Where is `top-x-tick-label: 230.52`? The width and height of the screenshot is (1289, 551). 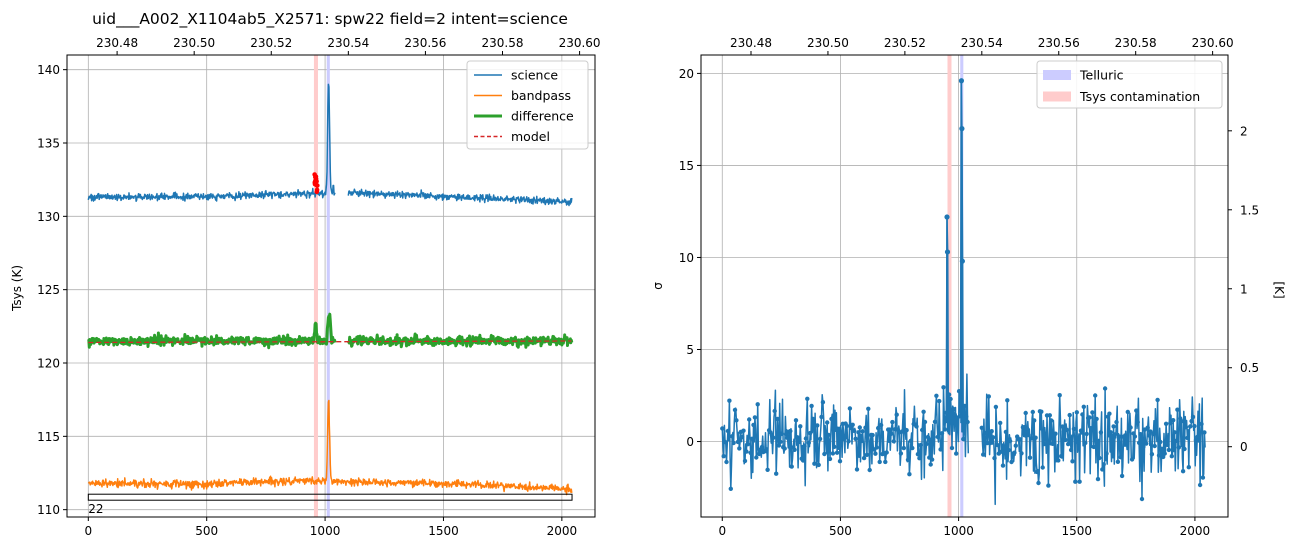 top-x-tick-label: 230.52 is located at coordinates (271, 43).